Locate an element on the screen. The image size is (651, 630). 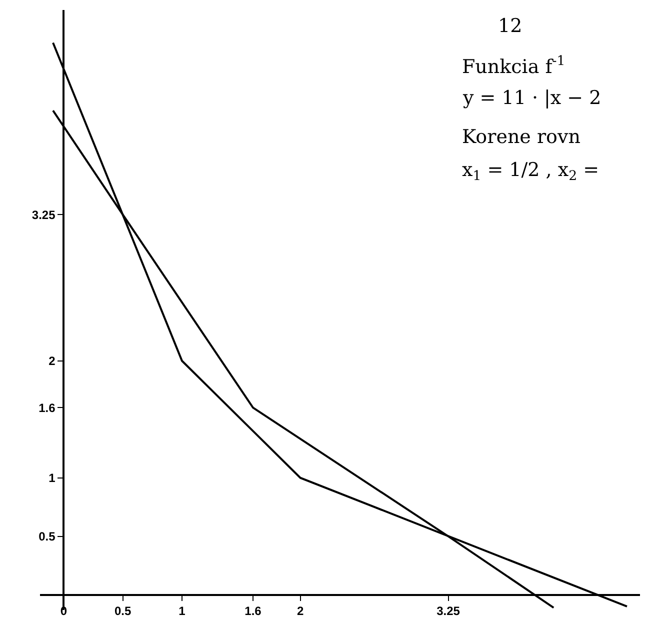
x-tick-label: 1 is located at coordinates (182, 611).